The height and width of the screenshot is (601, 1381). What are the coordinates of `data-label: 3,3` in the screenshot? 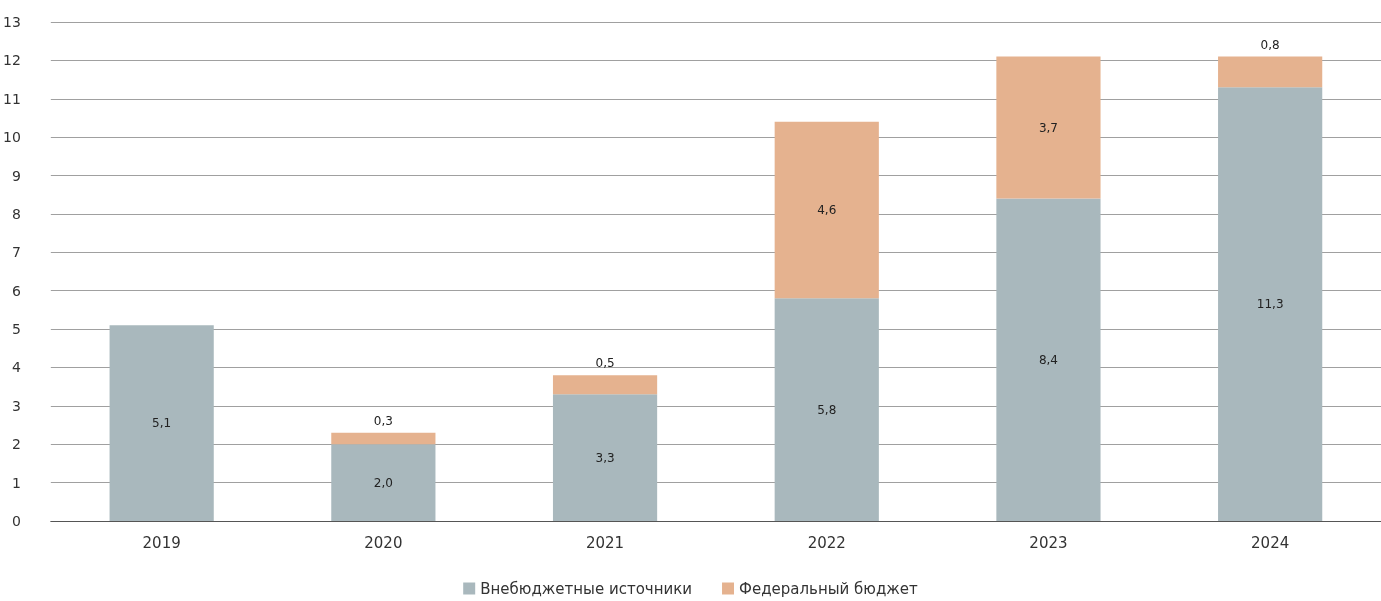 It's located at (605, 457).